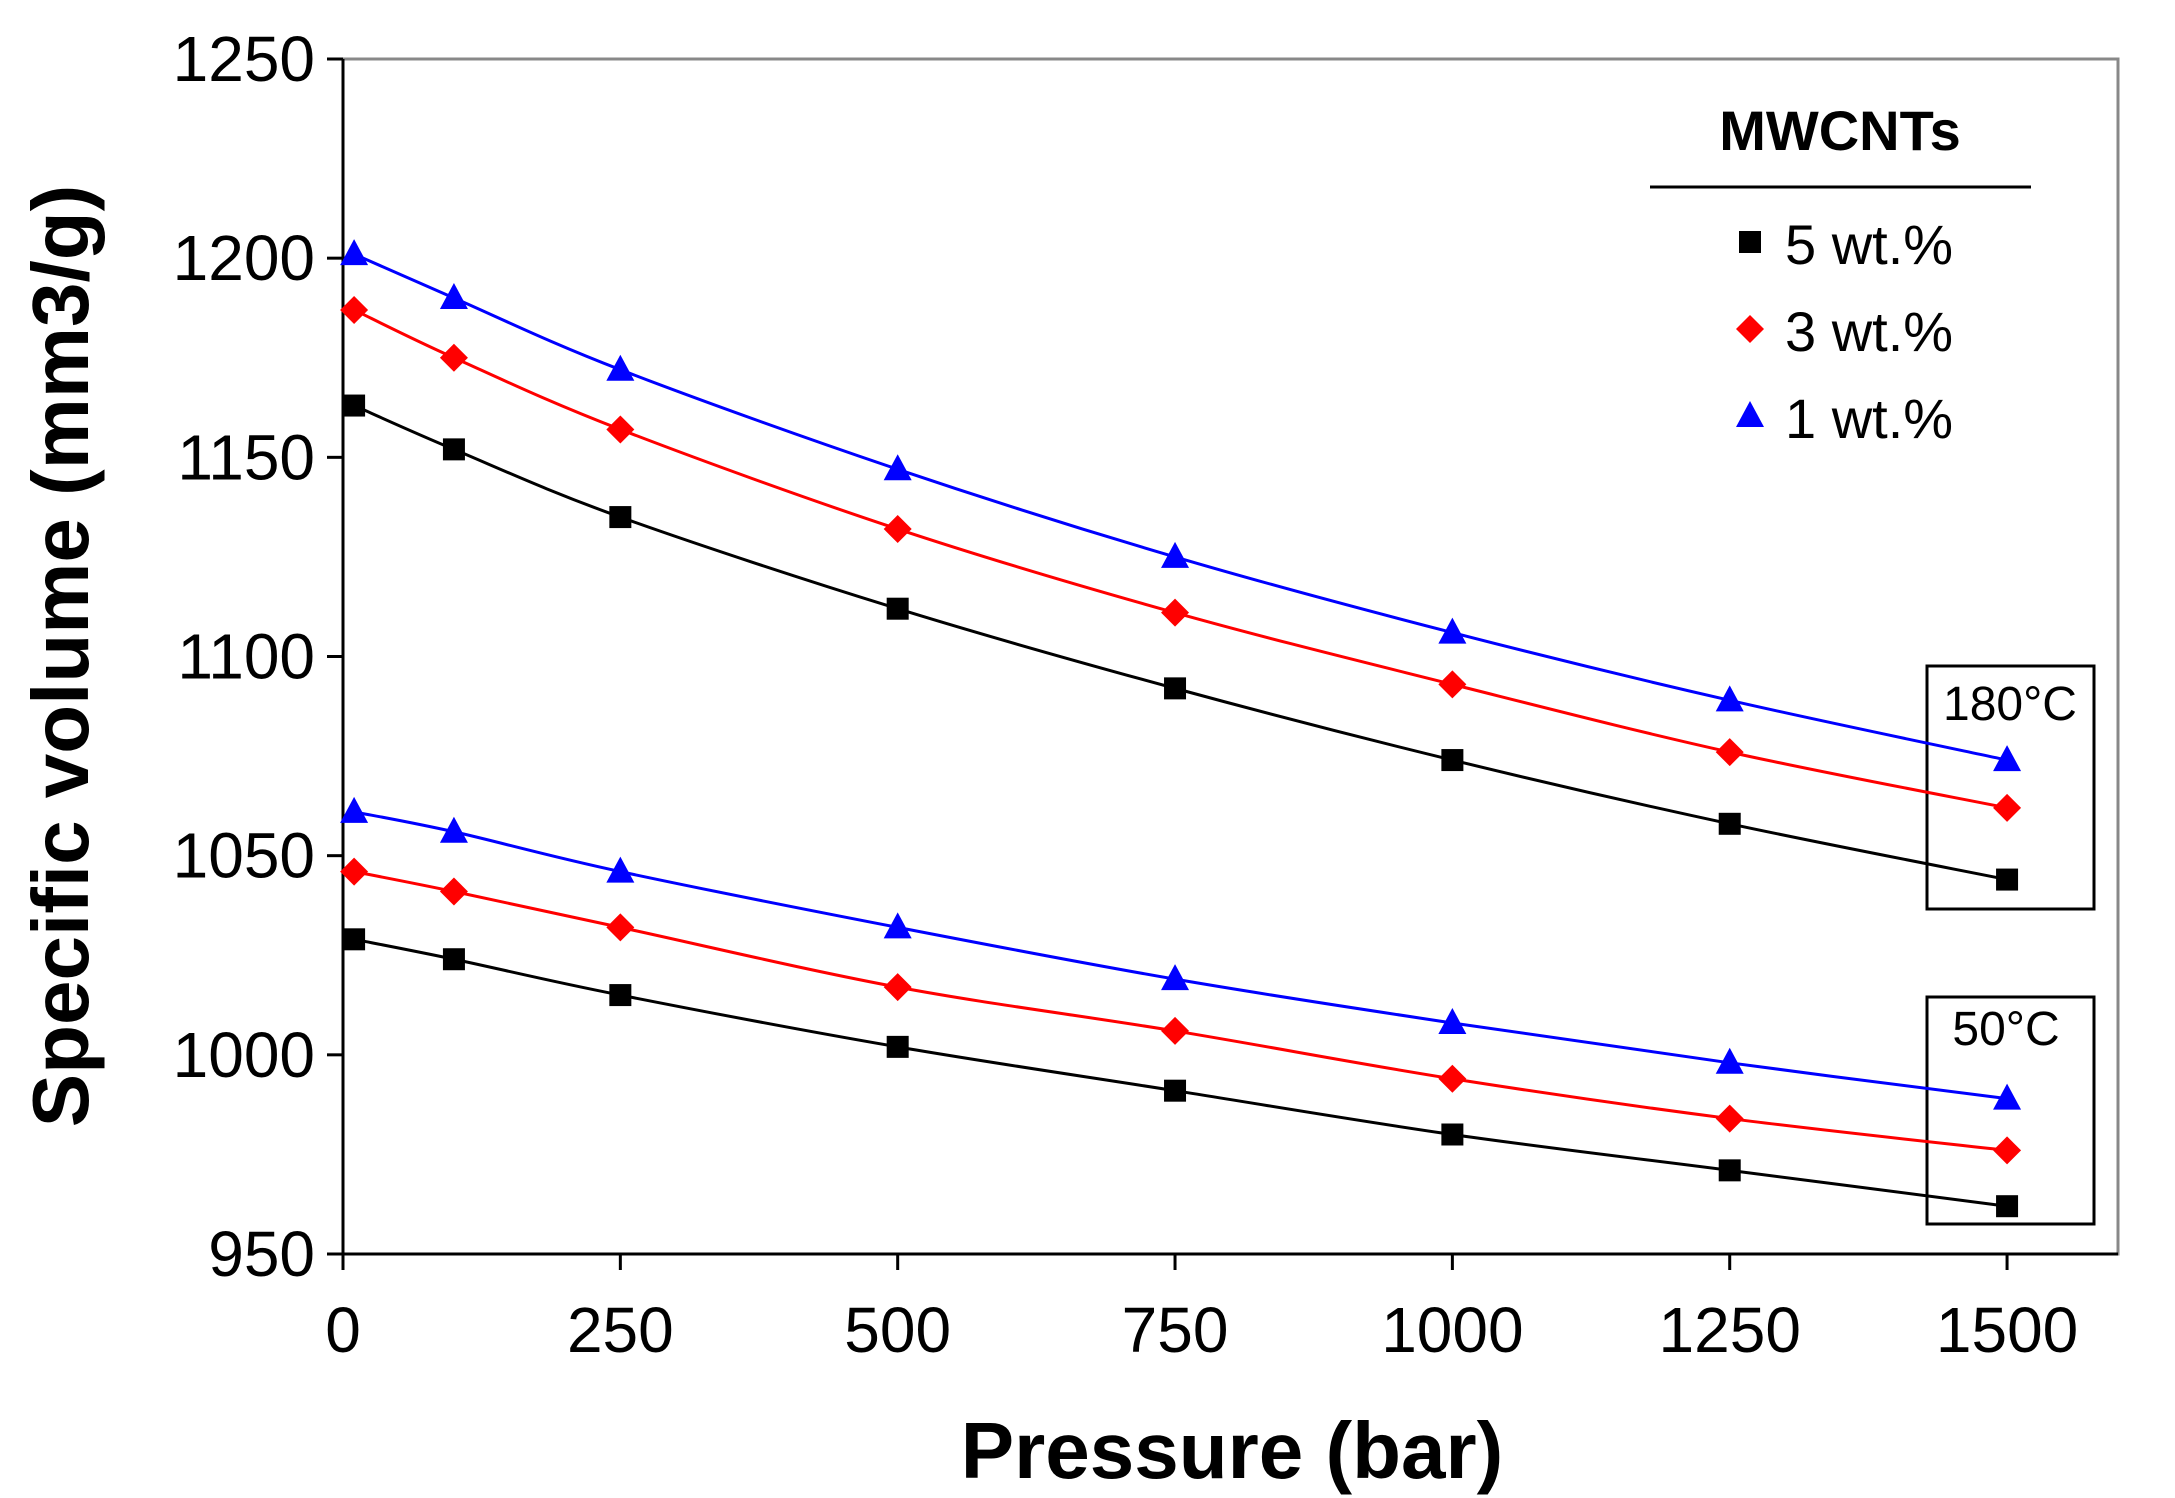 The image size is (2175, 1498). I want to click on annotation-180c: 180°C, so click(2010, 704).